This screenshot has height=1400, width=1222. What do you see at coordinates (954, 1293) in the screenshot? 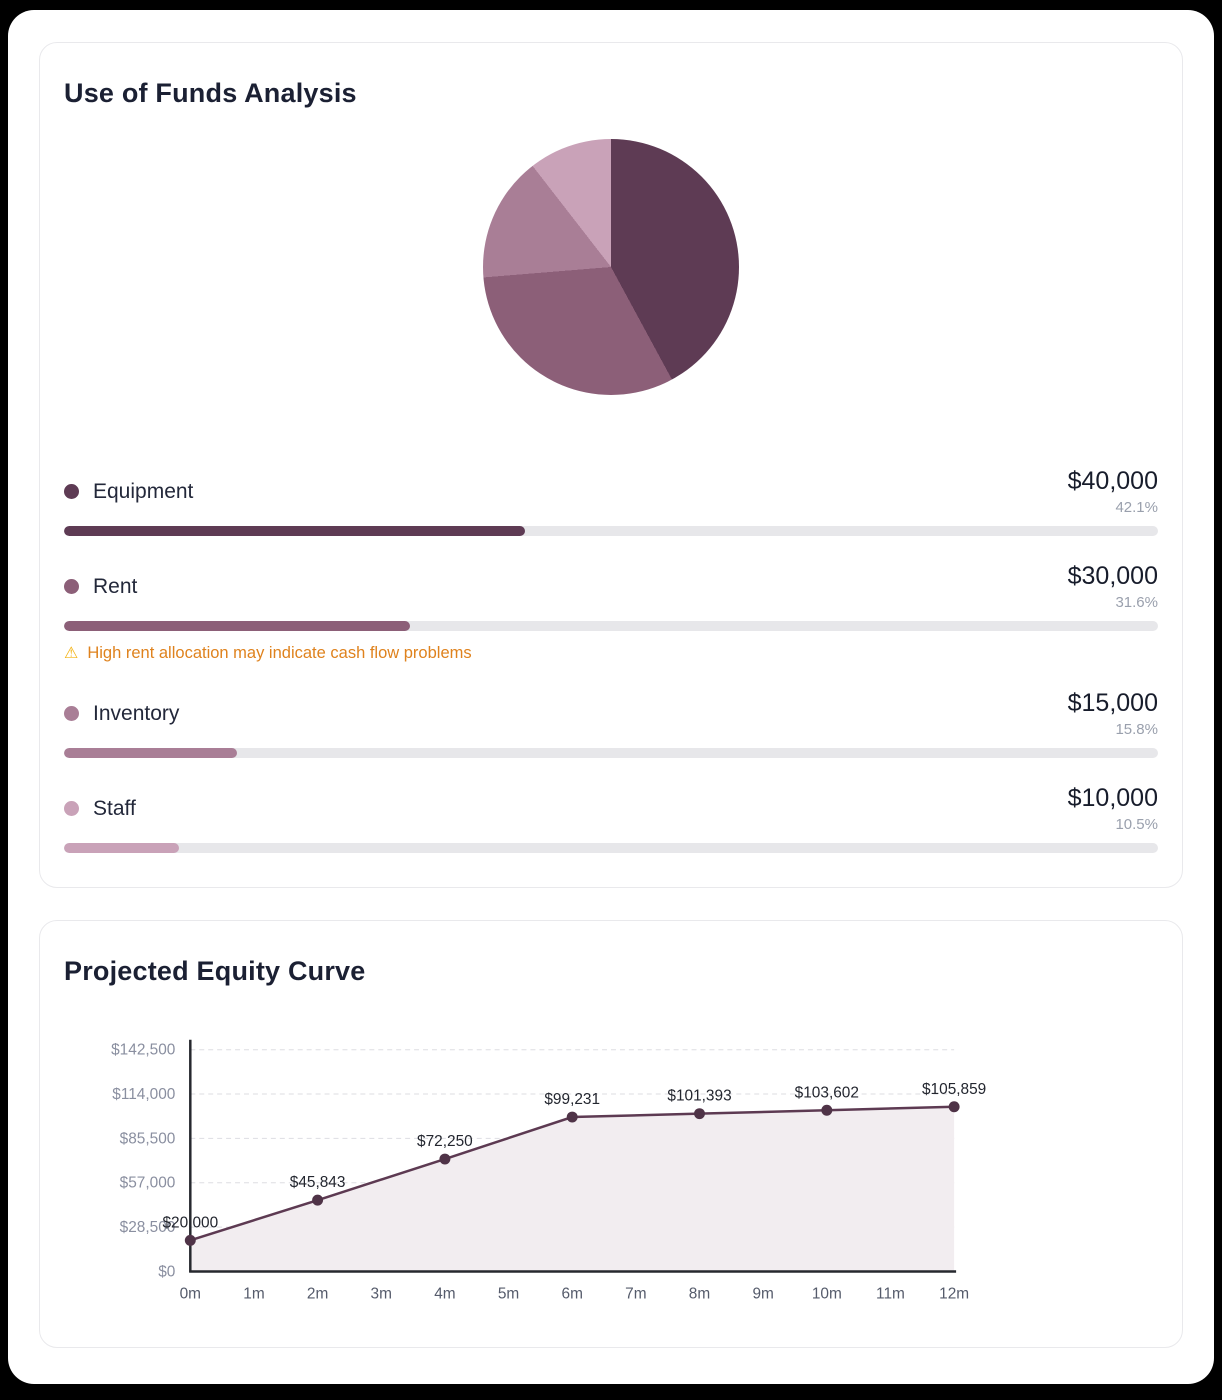
I see `x-axis-tick-label: 12m` at bounding box center [954, 1293].